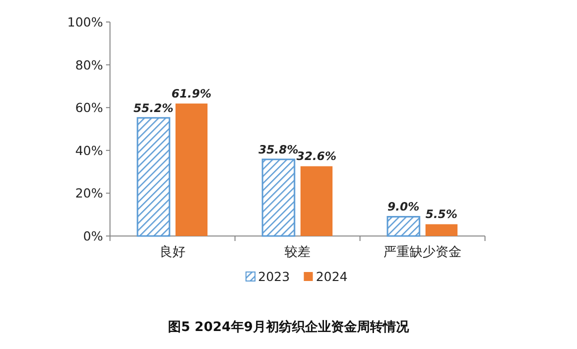 The height and width of the screenshot is (349, 577). Describe the element at coordinates (442, 214) in the screenshot. I see `data-label: 5.5%` at that location.